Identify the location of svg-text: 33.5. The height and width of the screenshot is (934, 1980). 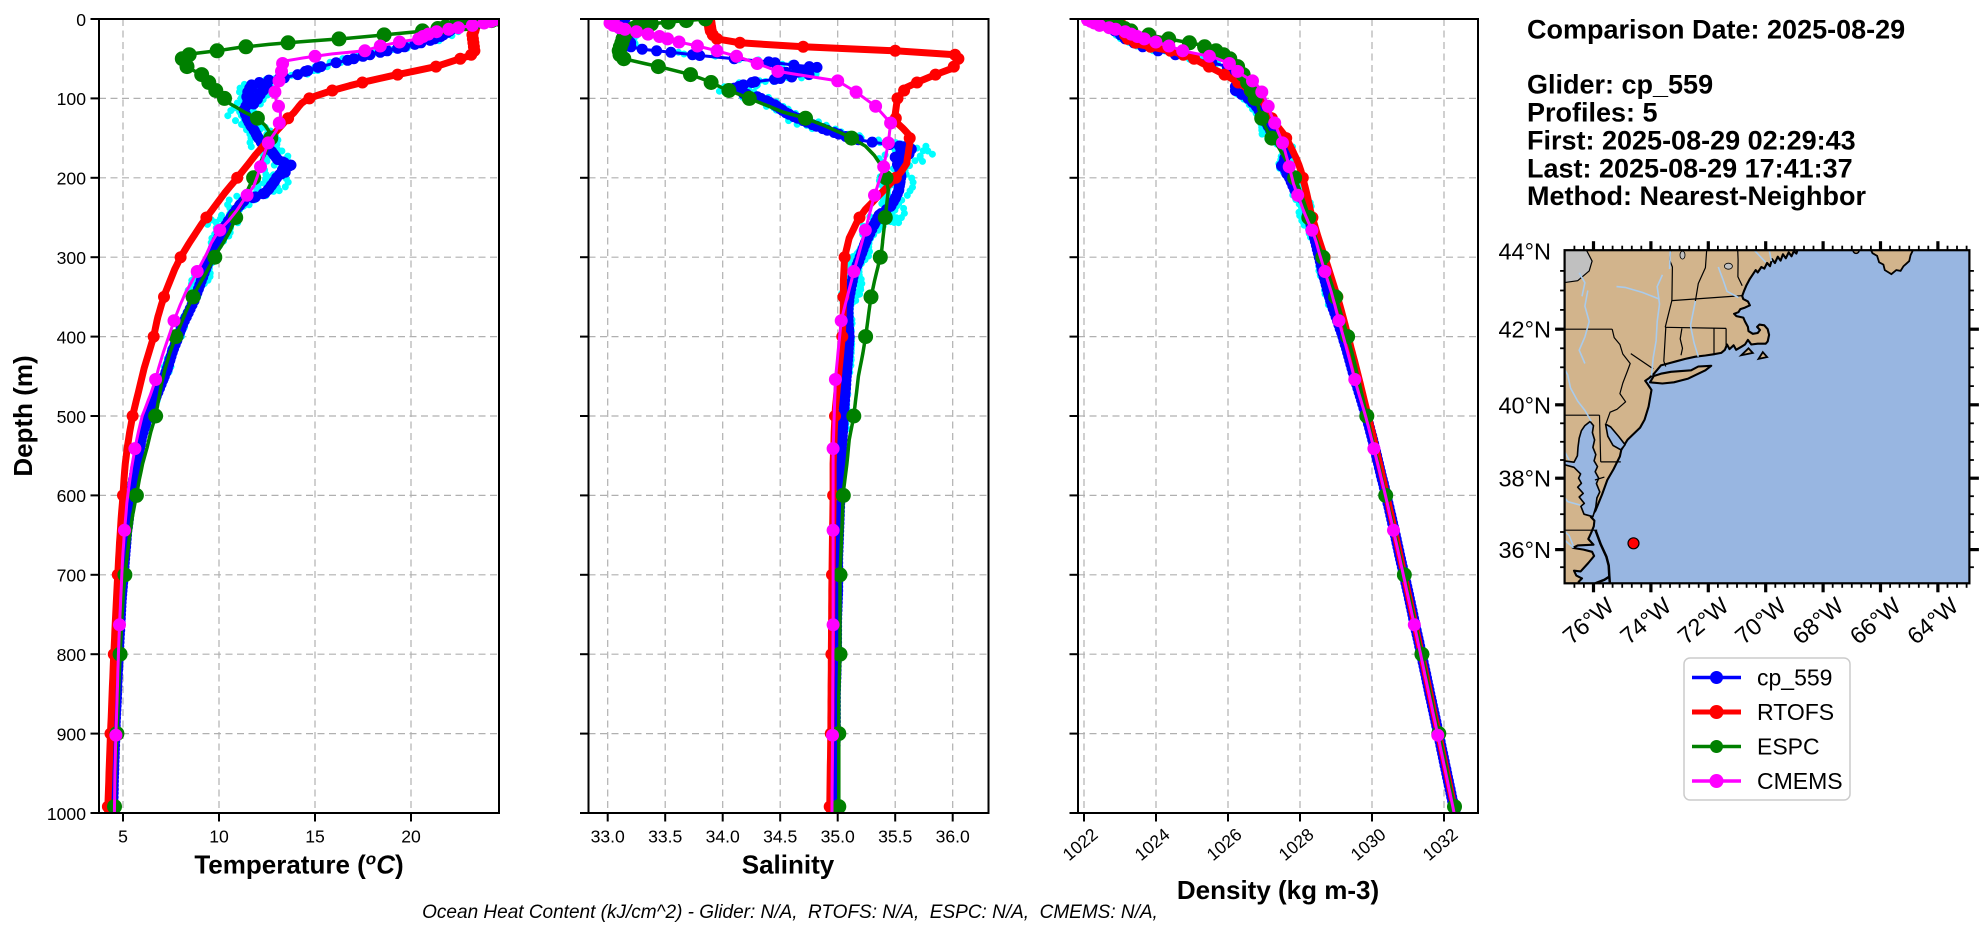
(665, 837).